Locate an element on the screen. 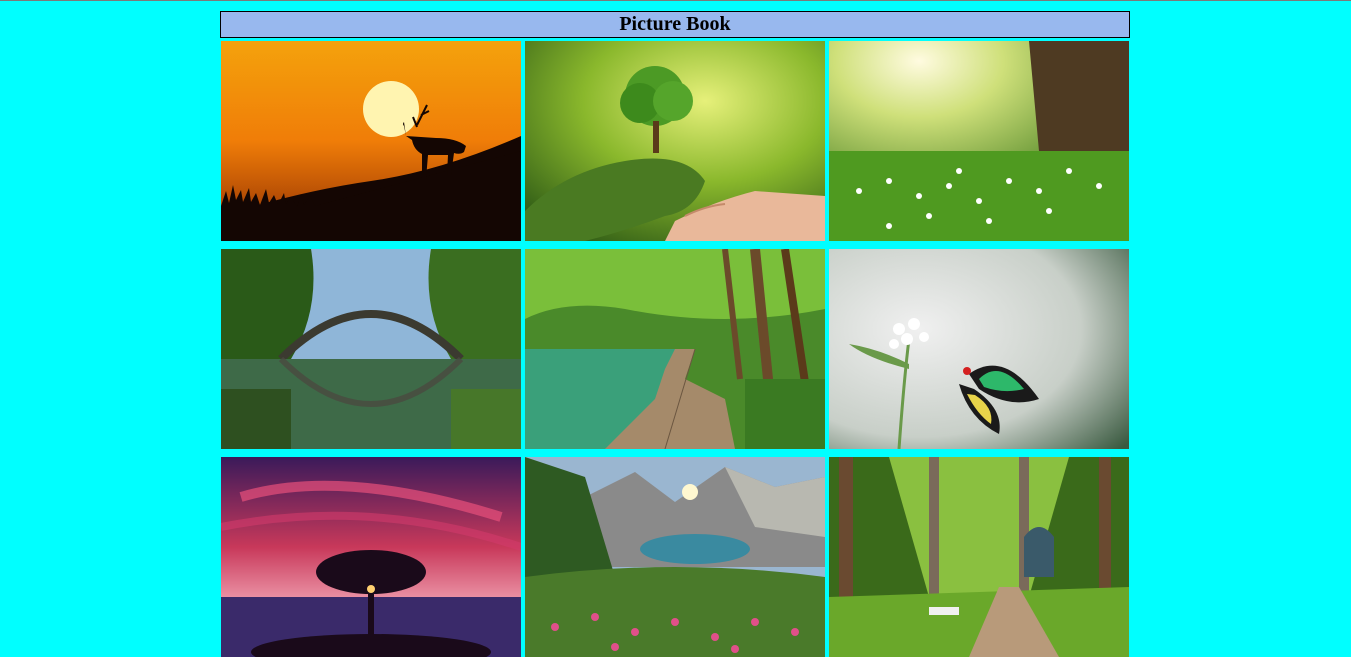 This screenshot has width=1351, height=657. page-title: Picture Book is located at coordinates (675, 24).